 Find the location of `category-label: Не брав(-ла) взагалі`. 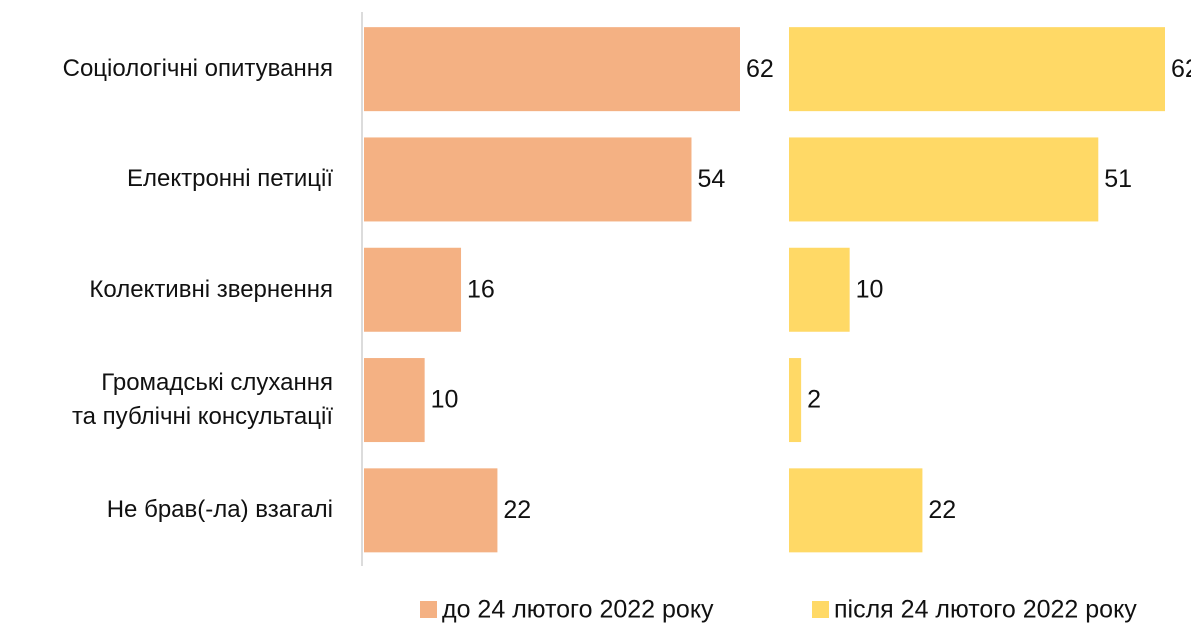

category-label: Не брав(-ла) взагалі is located at coordinates (219, 510).